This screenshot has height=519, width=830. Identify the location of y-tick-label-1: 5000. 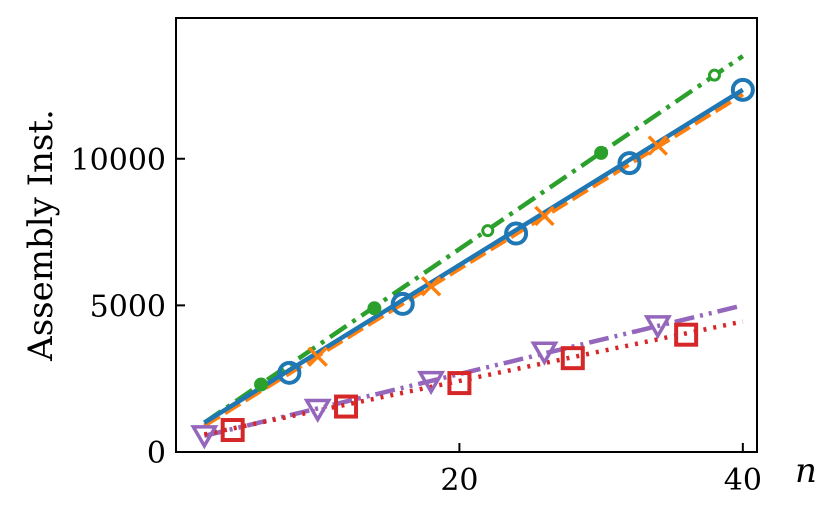
(128, 306).